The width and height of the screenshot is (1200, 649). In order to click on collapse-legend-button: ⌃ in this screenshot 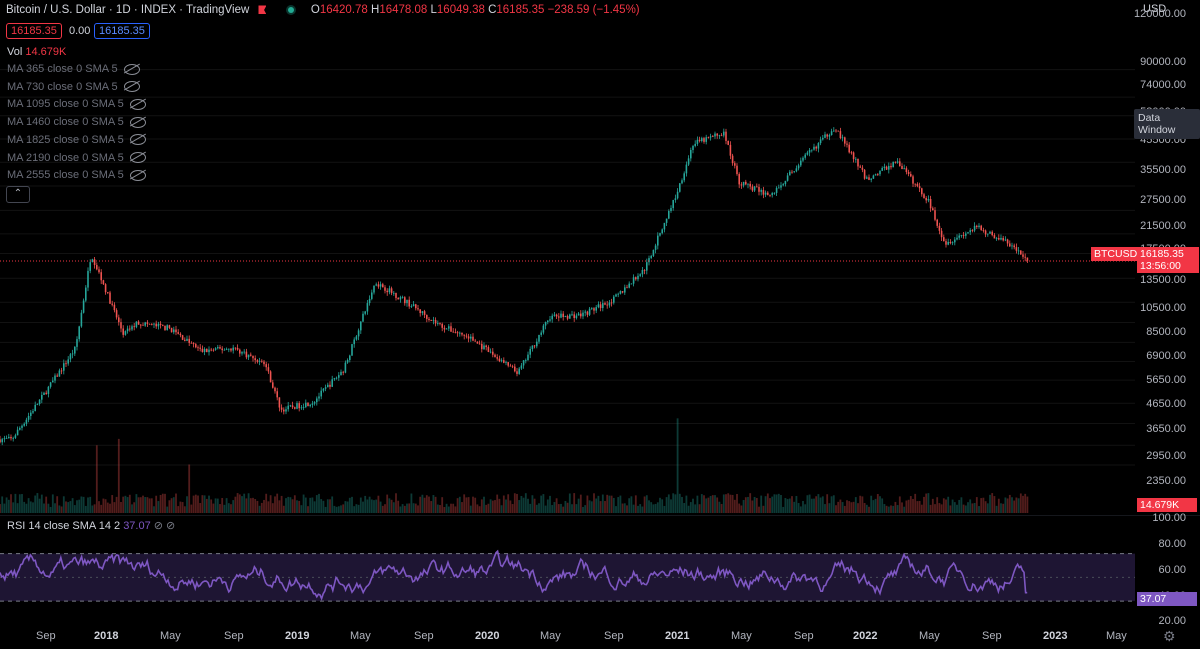, I will do `click(18, 194)`.